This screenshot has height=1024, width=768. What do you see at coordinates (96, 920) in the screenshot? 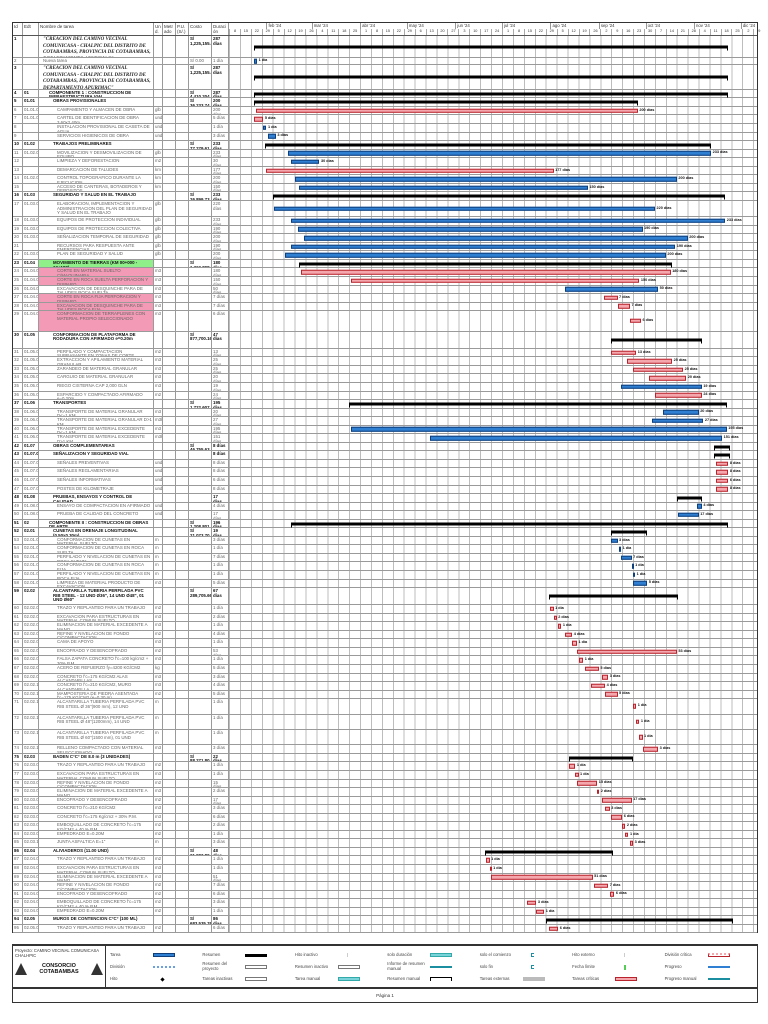
I see `task-name: MUROS DE CONTENCION C°C° (100 ML)` at bounding box center [96, 920].